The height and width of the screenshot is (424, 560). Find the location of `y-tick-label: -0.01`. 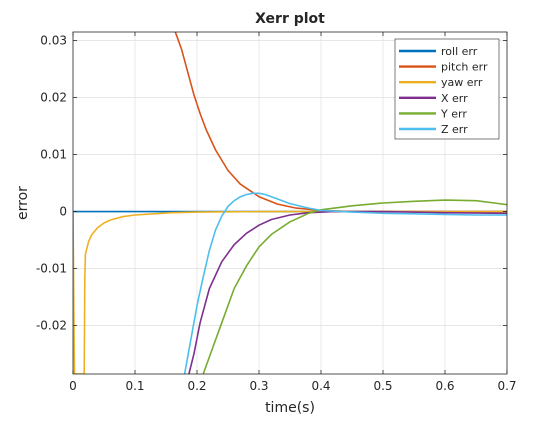

y-tick-label: -0.01 is located at coordinates (51, 269).